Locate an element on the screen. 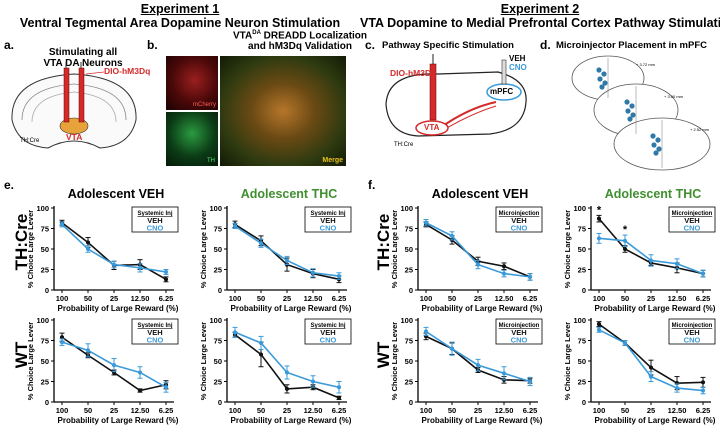  significance-star: * is located at coordinates (625, 230).